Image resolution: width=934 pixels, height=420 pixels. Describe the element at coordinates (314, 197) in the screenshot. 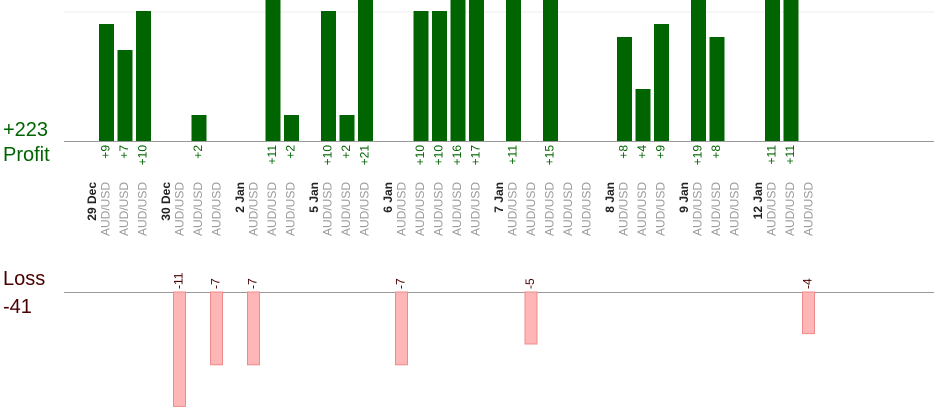

I see `date-label: 5 Jan` at that location.